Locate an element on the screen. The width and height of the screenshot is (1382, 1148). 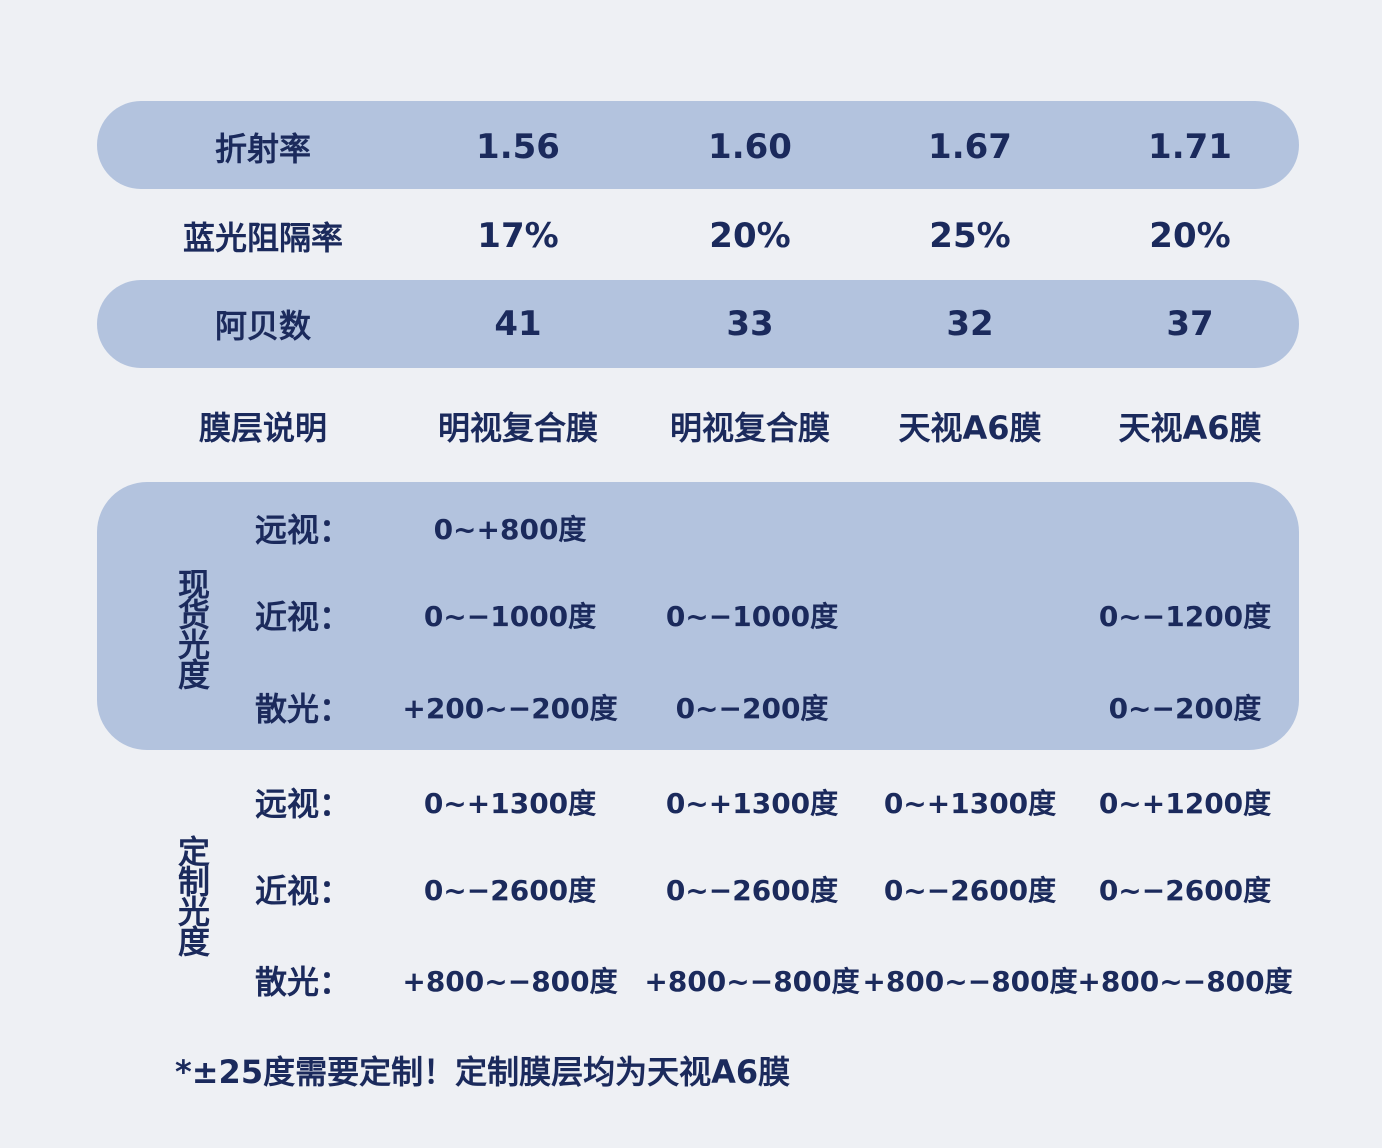
cell: 32 is located at coordinates (970, 324).